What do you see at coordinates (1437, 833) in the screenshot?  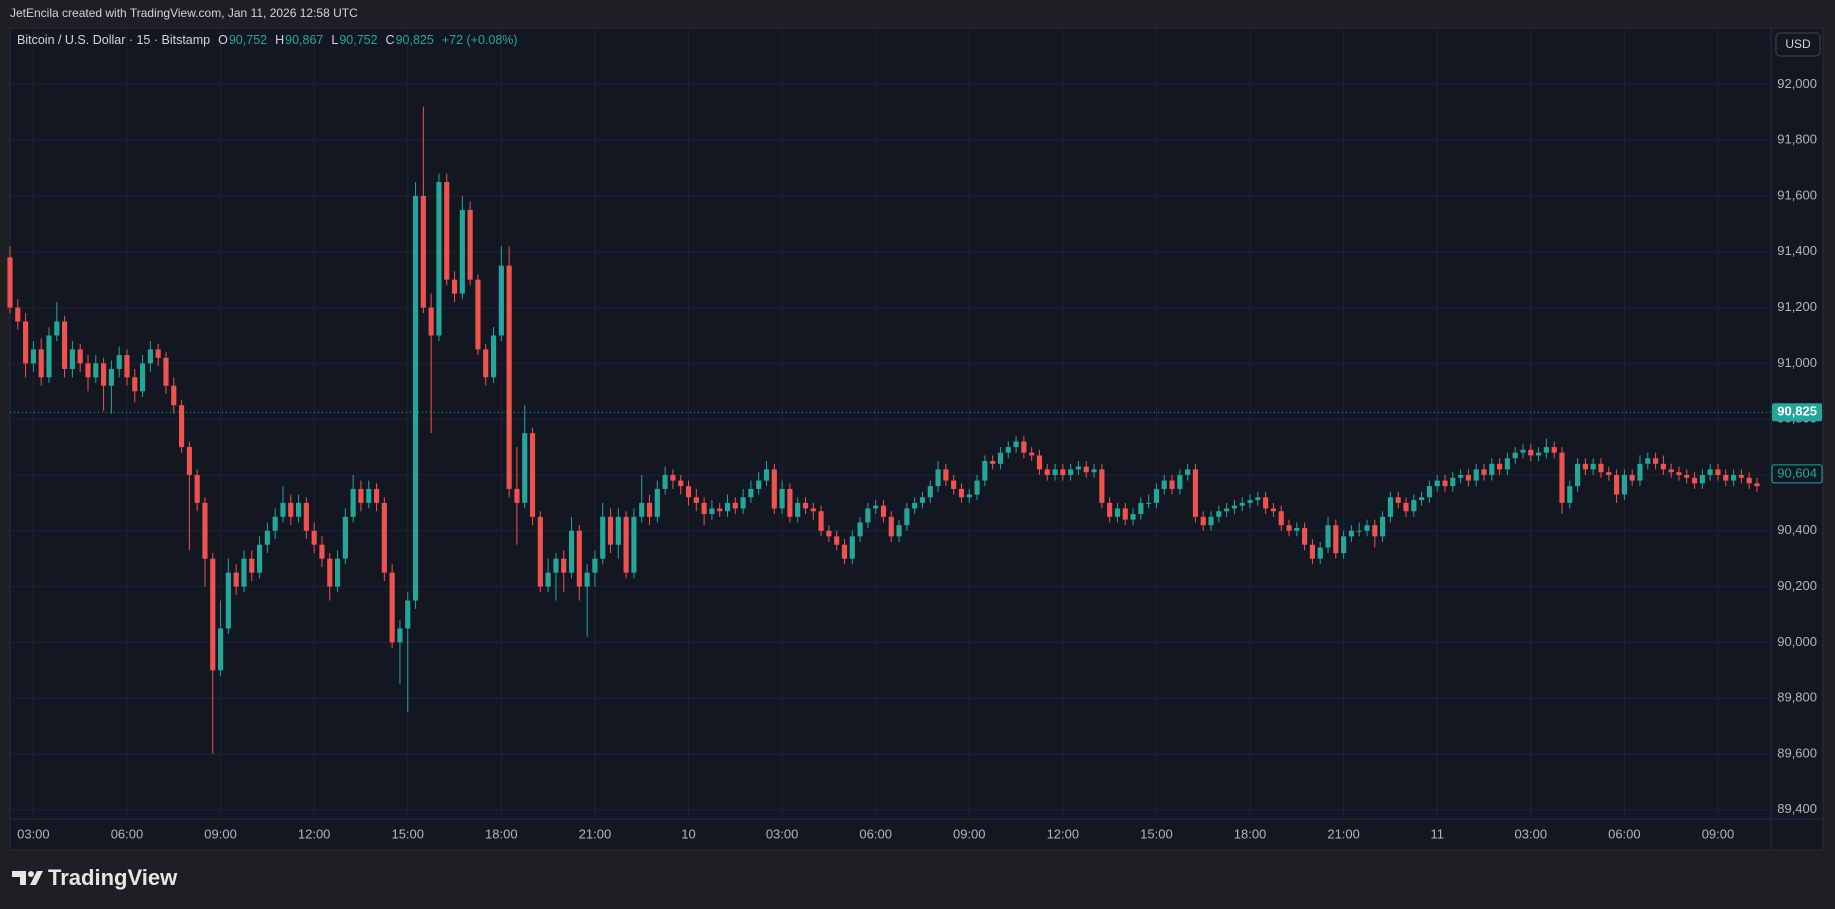 I see `x-tick-label: 11` at bounding box center [1437, 833].